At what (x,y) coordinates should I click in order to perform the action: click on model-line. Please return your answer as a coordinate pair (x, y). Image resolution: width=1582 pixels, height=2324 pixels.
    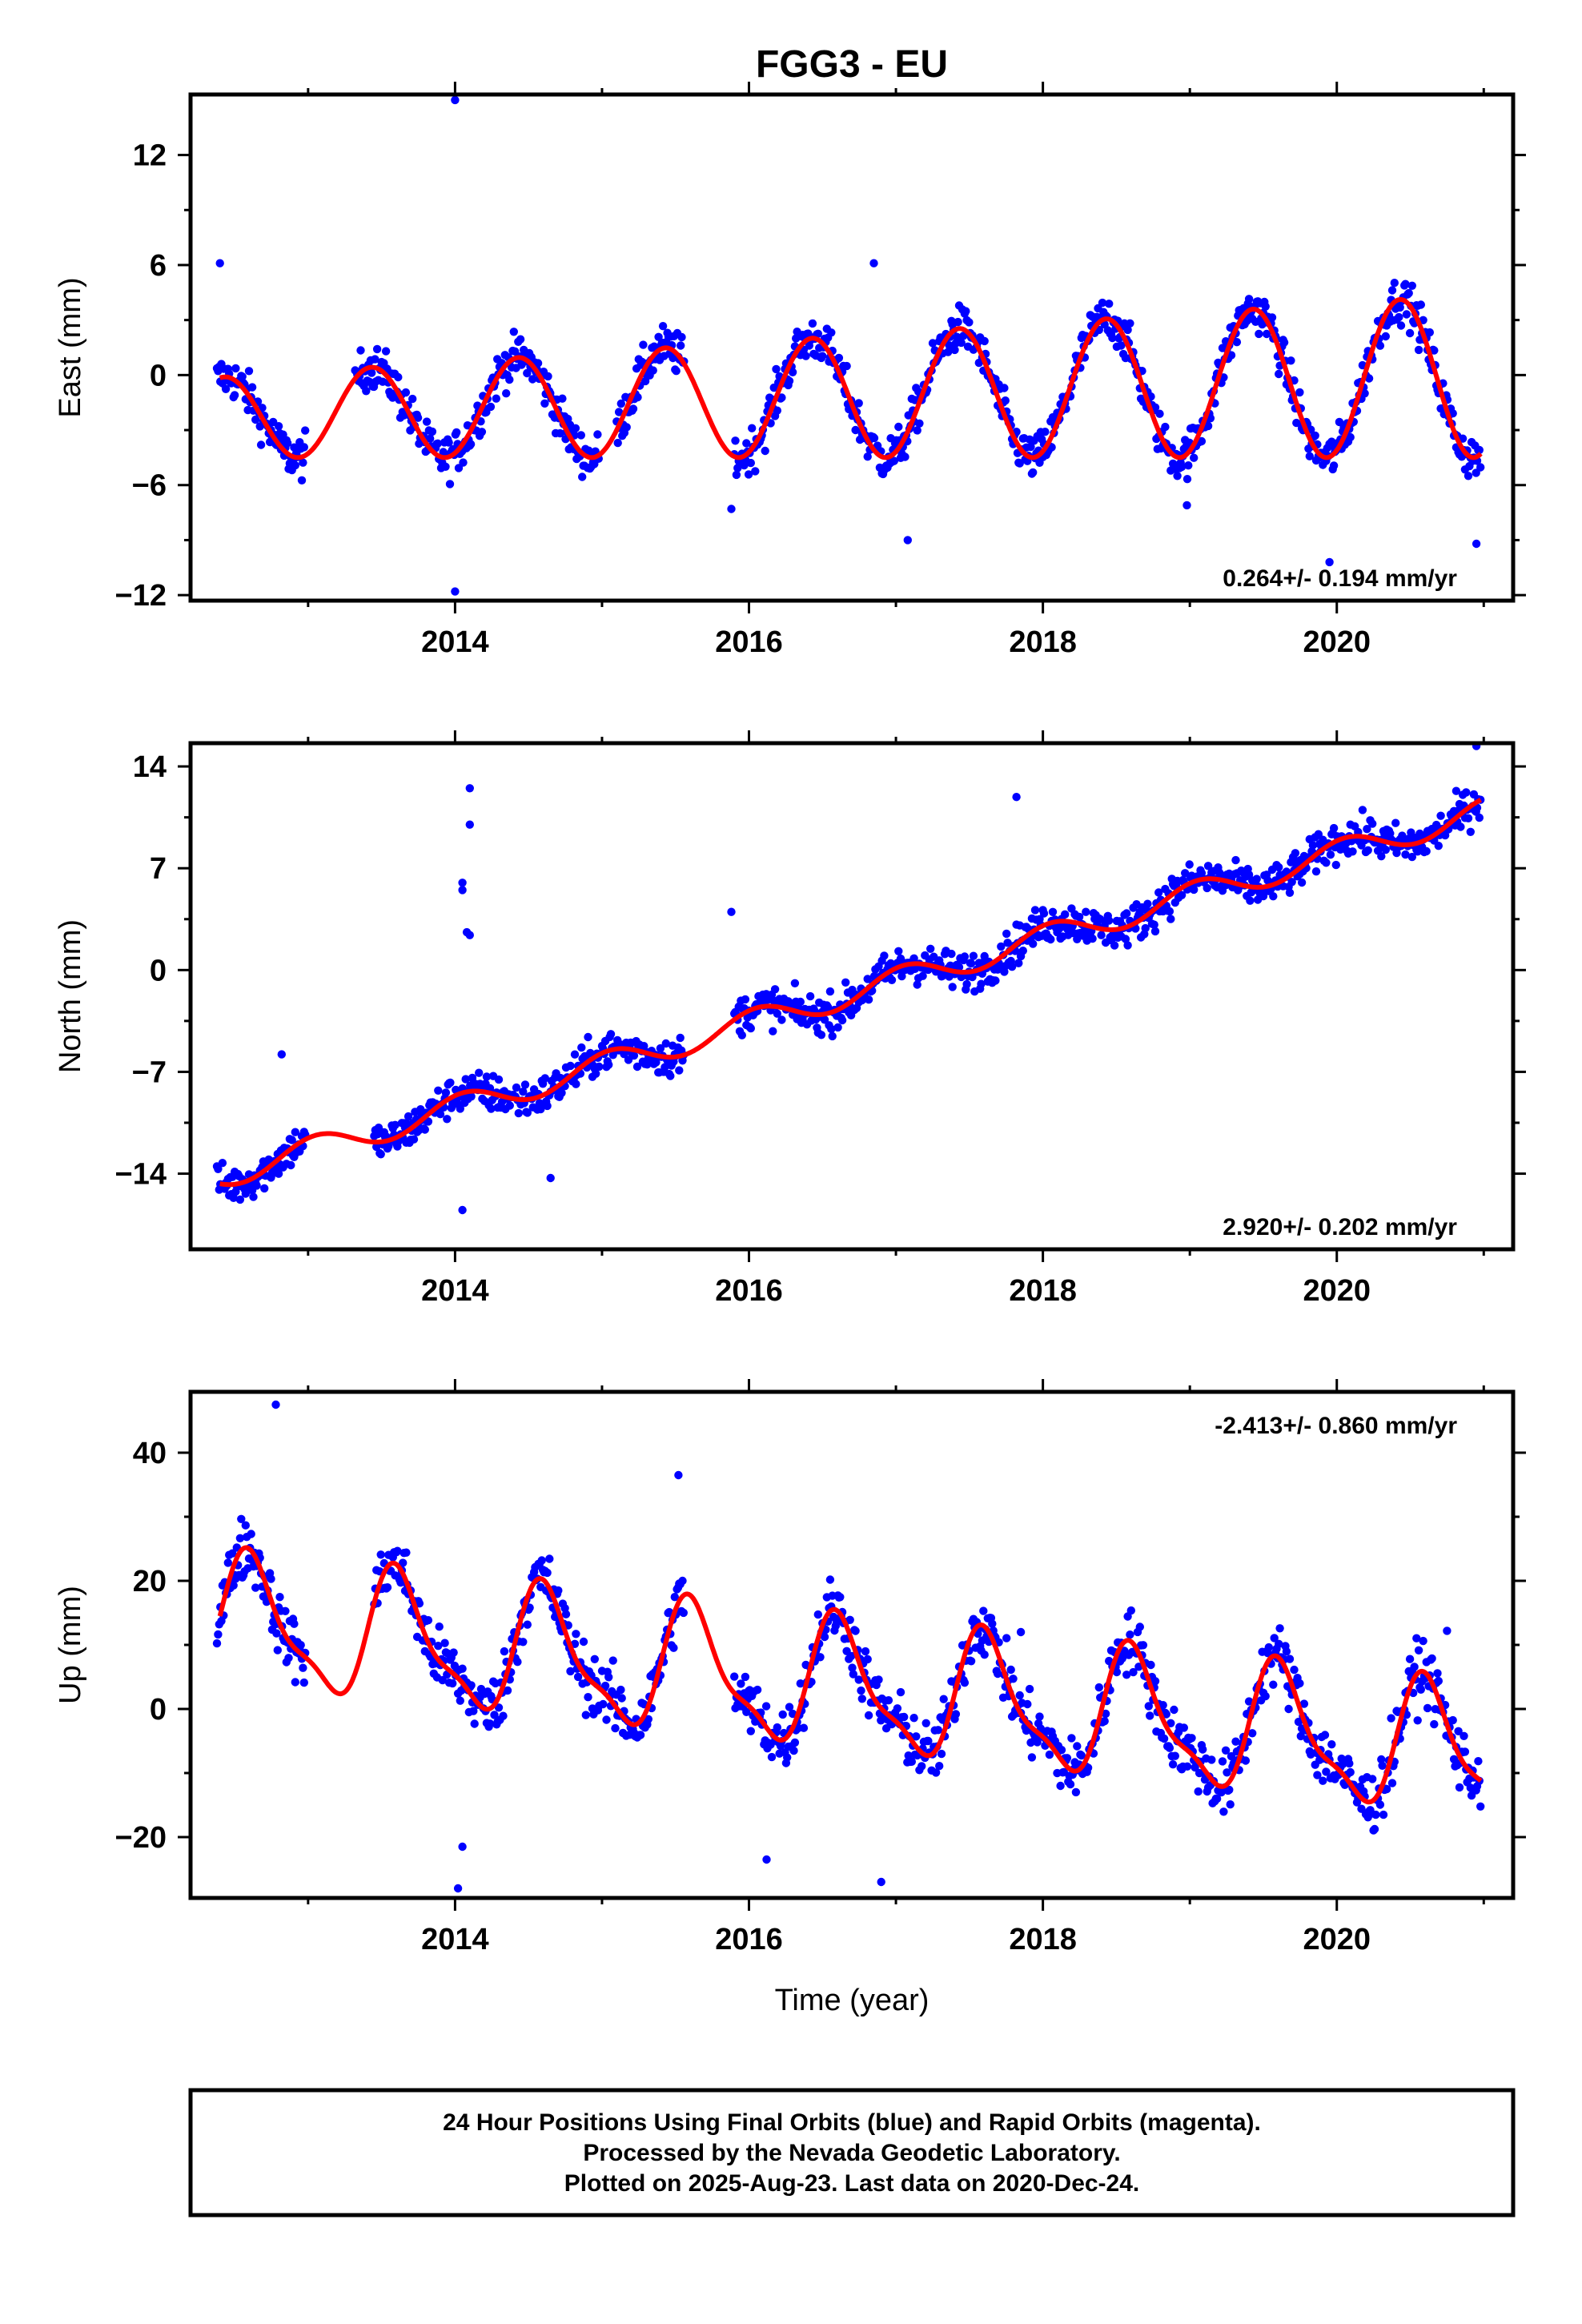
    Looking at the image, I should click on (850, 1675).